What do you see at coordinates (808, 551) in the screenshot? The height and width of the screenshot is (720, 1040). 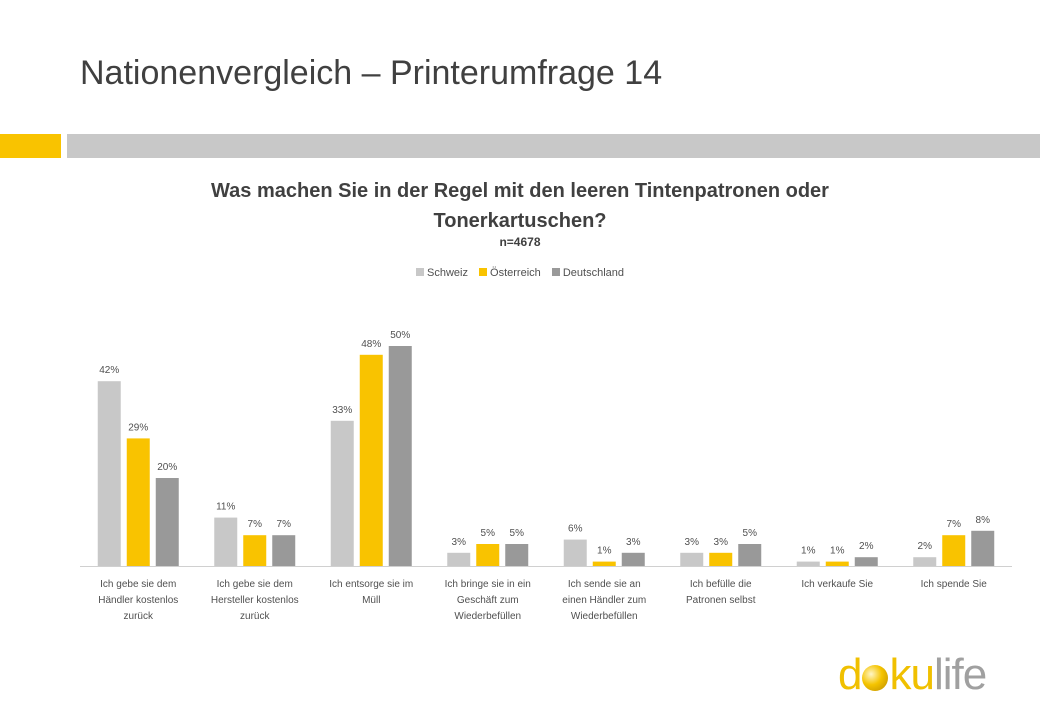 I see `data-label-6-0: 1%` at bounding box center [808, 551].